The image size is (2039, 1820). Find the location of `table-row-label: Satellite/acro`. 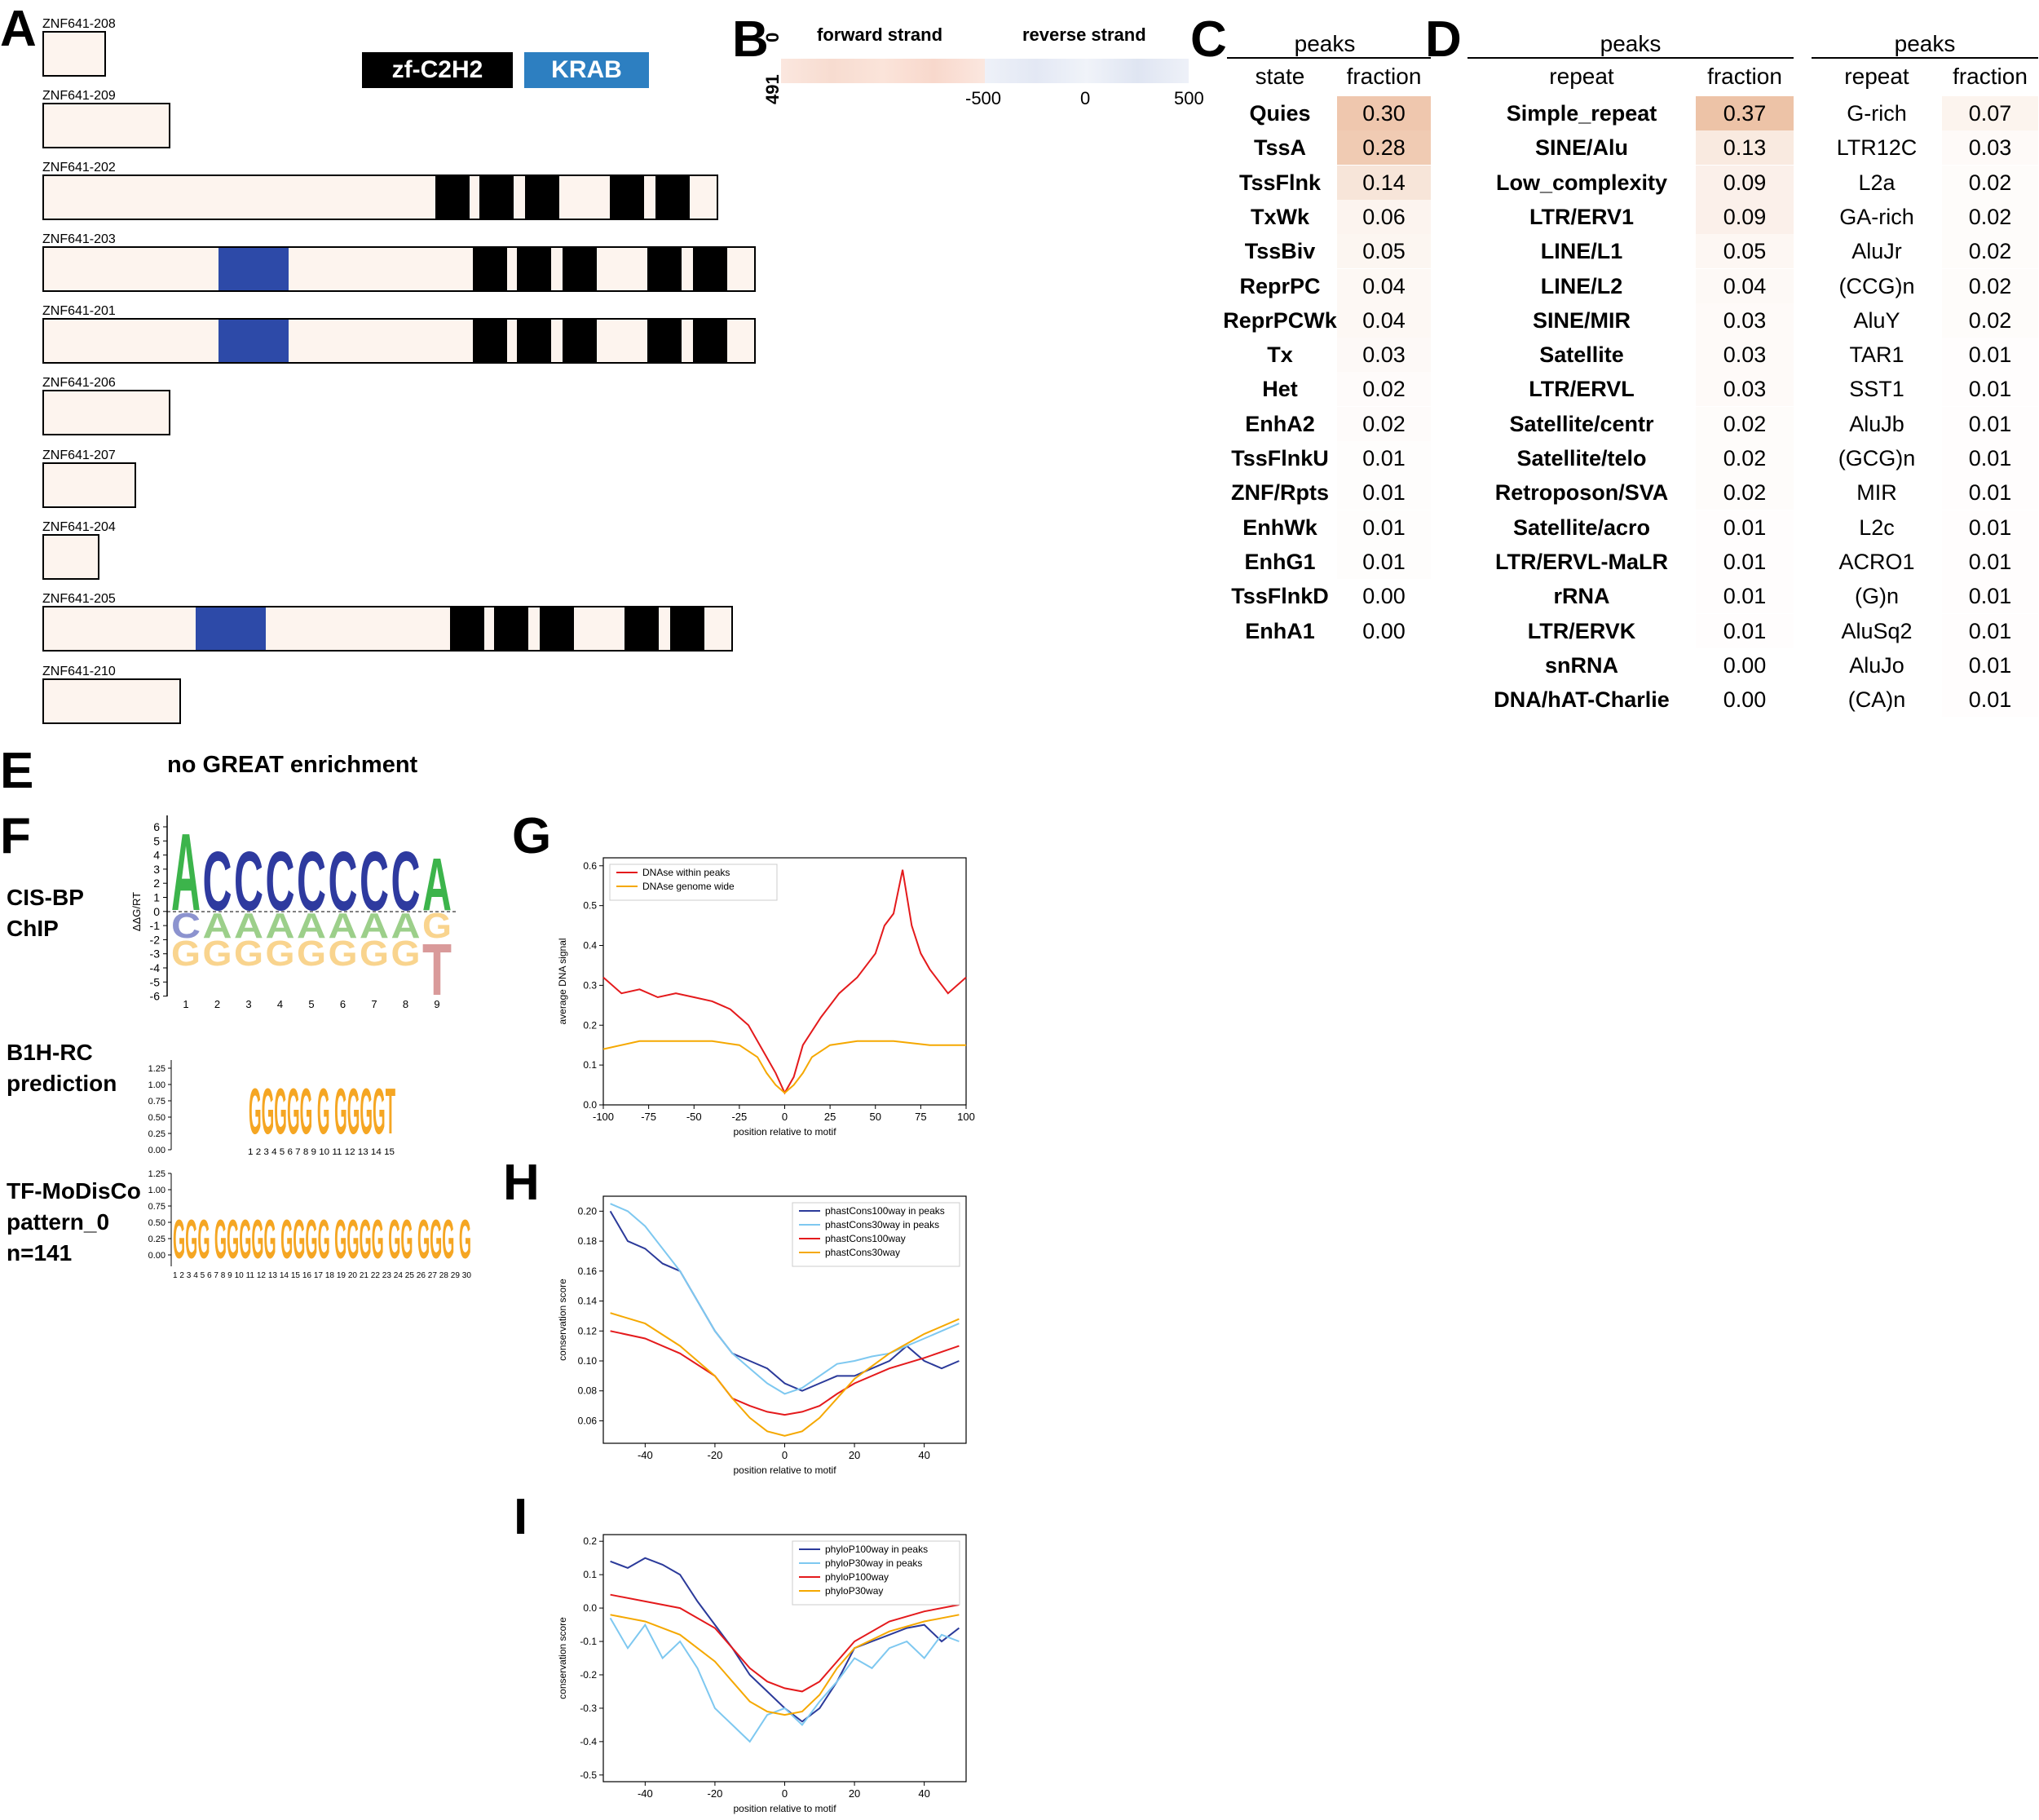

table-row-label: Satellite/acro is located at coordinates (1581, 527).